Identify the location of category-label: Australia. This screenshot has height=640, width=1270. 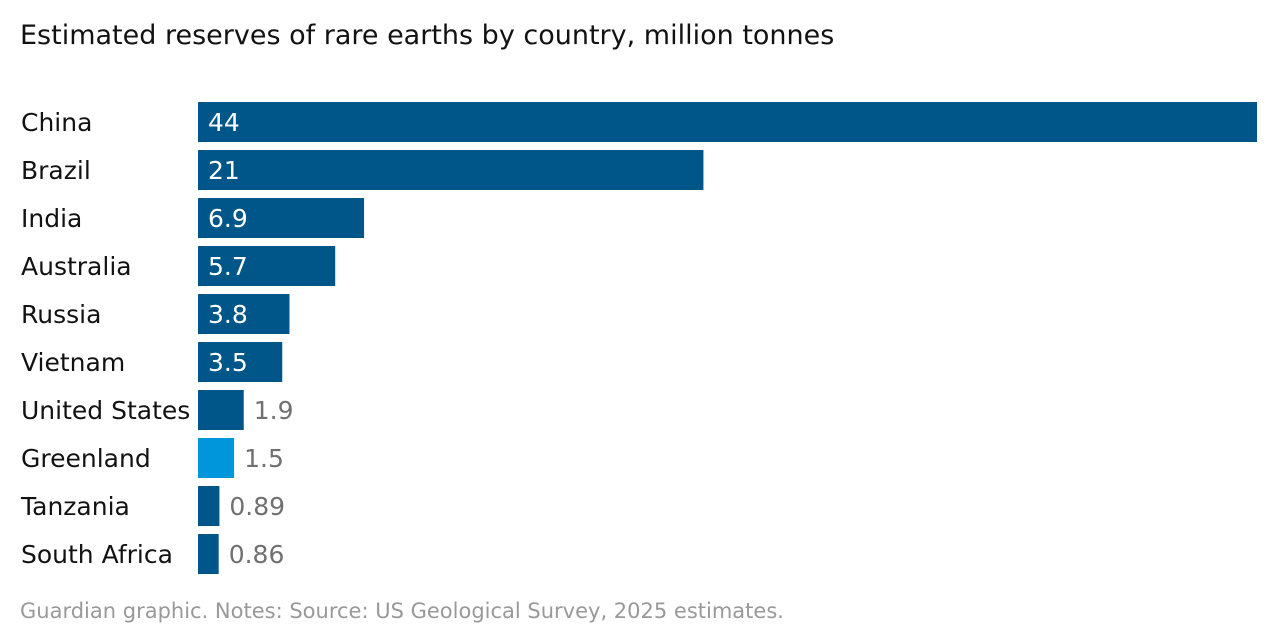
(76, 266).